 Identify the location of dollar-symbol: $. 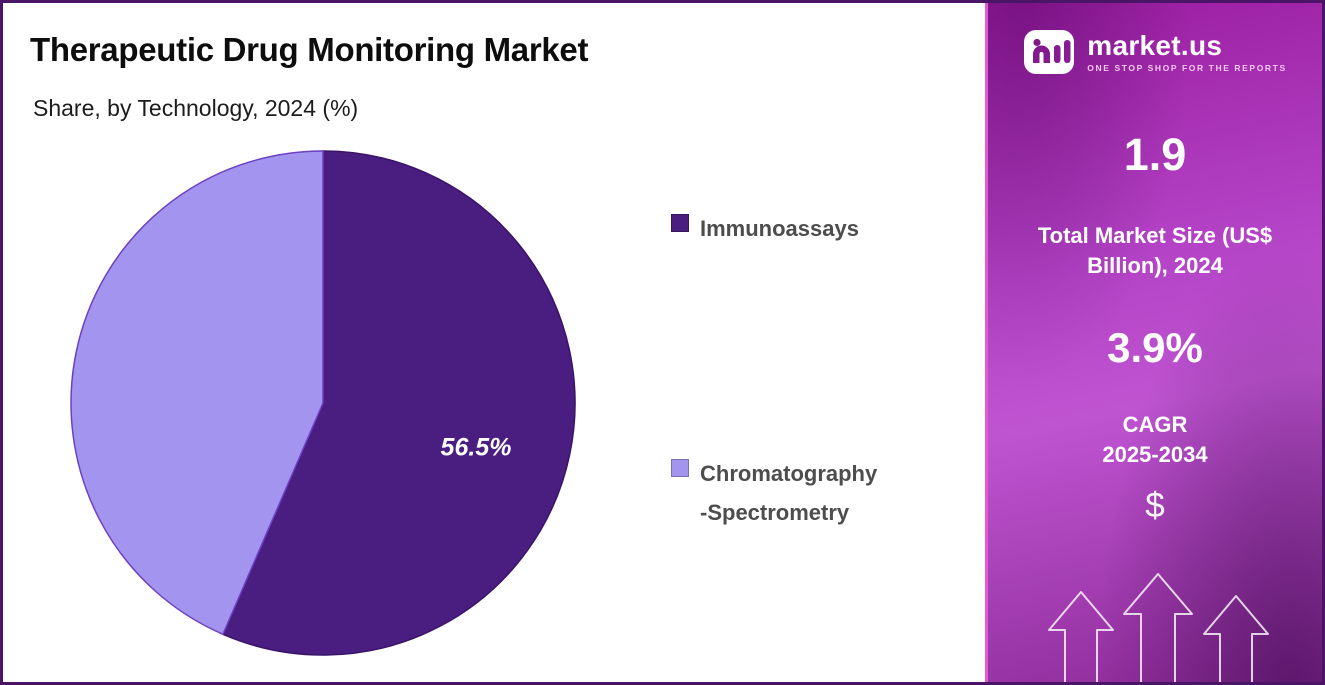
(1155, 505).